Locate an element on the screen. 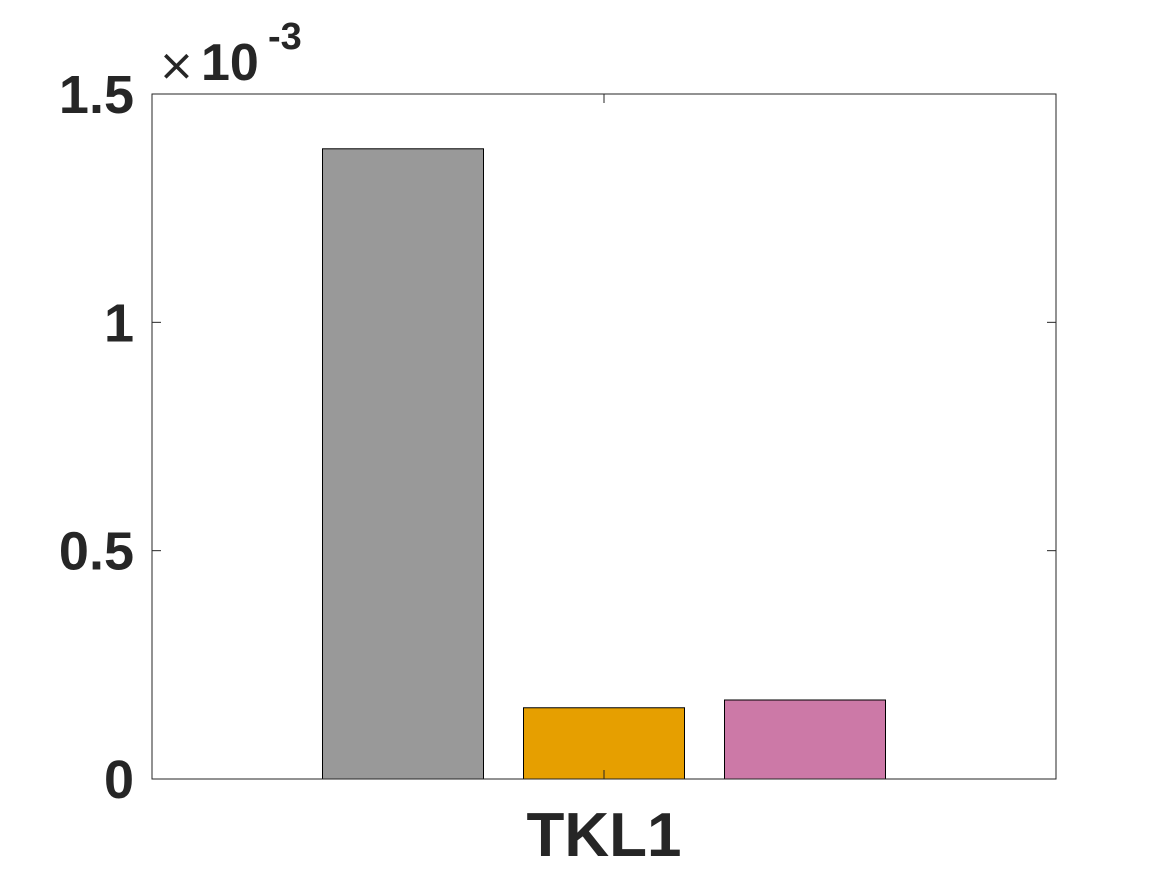  x-tick-labels: TKL1 is located at coordinates (604, 835).